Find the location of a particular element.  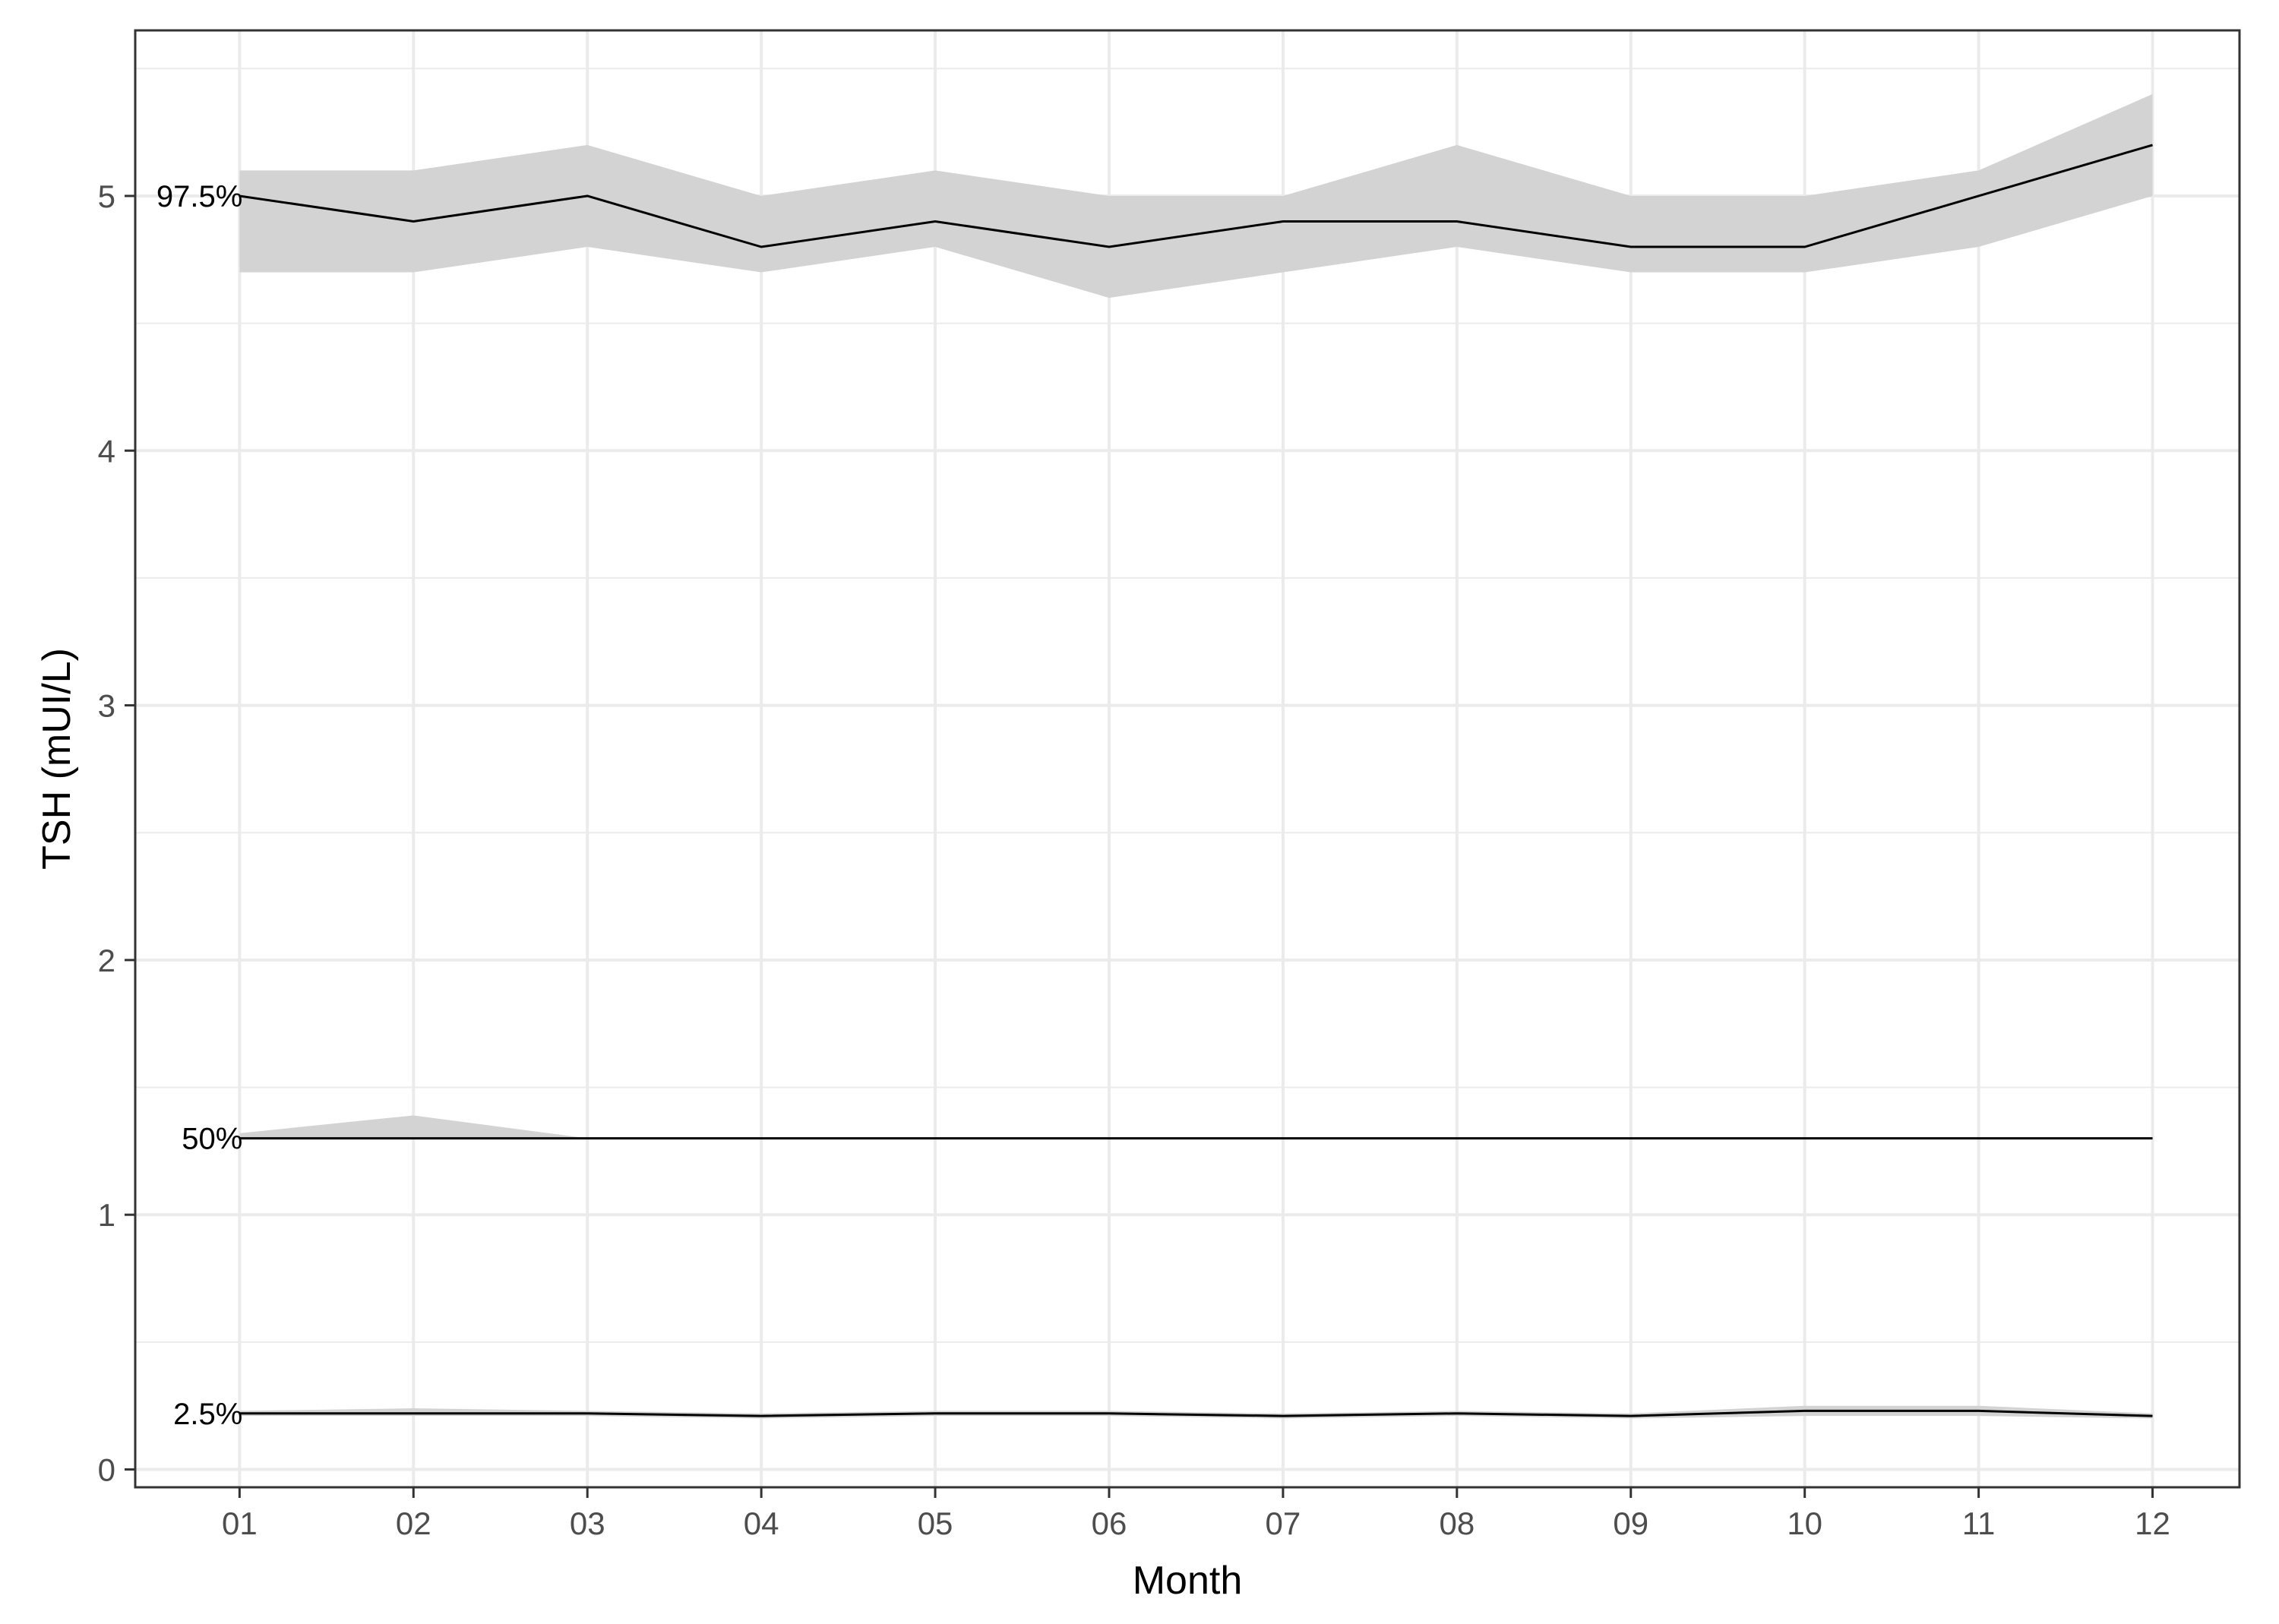

x-tick-label: 06 is located at coordinates (1109, 1524).